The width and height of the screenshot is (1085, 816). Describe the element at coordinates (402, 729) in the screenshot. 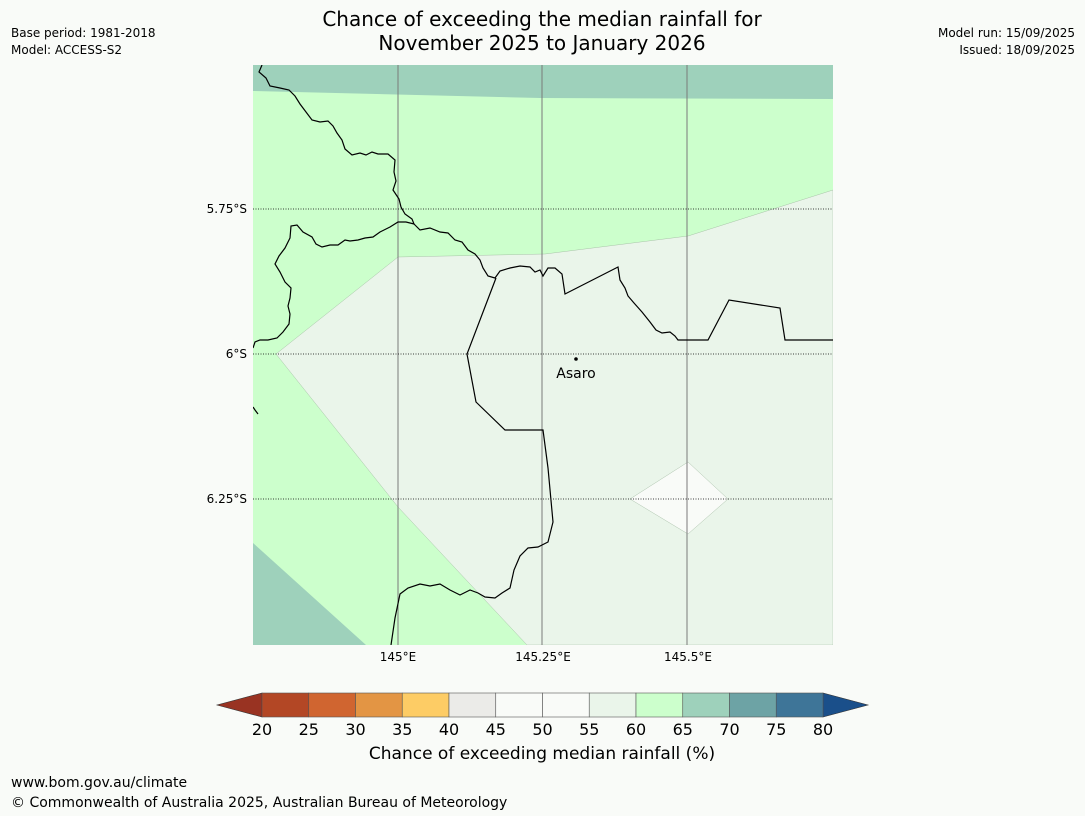

I see `colorbar-tick-label: 35` at that location.